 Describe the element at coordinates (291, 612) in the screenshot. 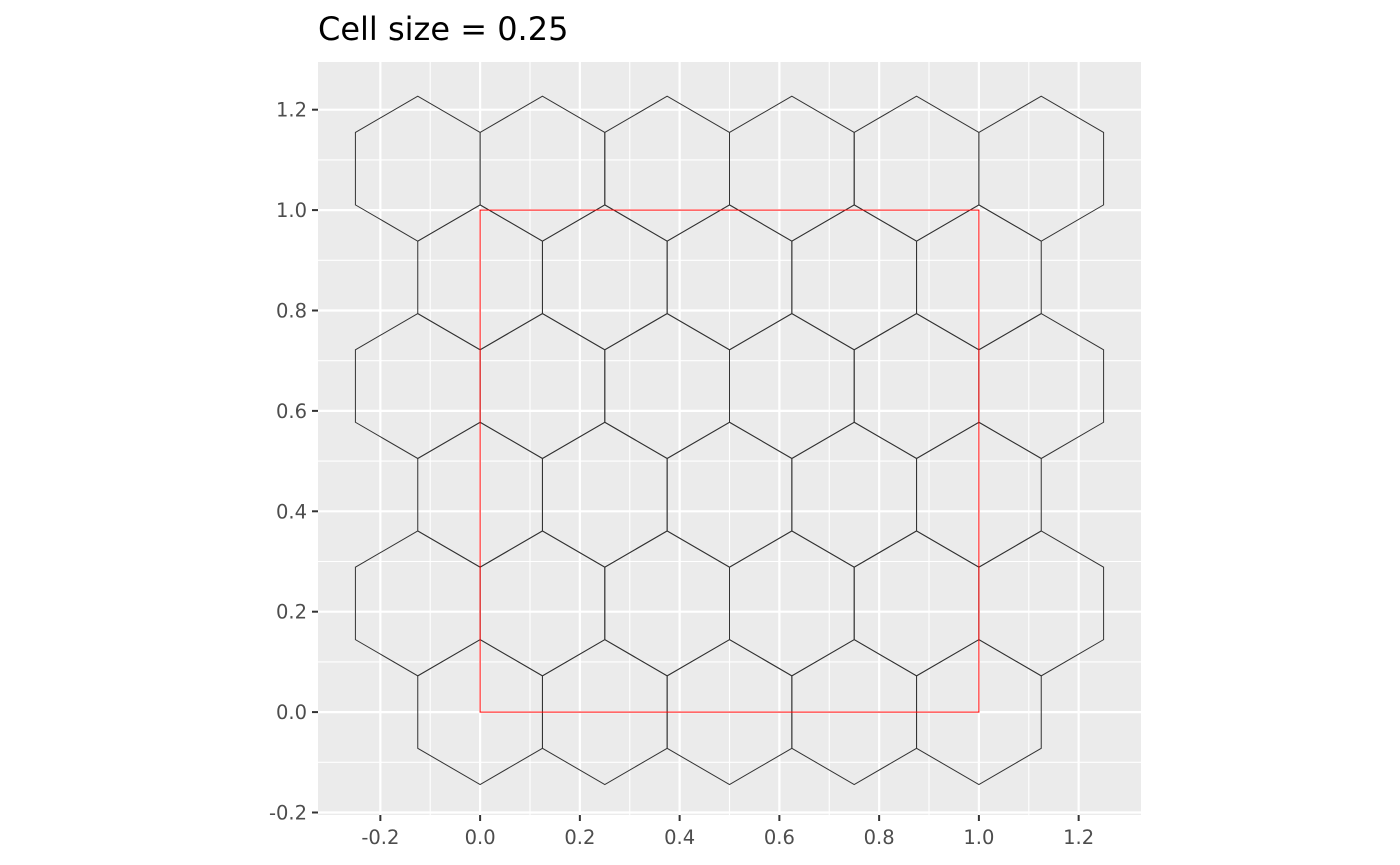

I see `y-tick-label: 0.2` at that location.